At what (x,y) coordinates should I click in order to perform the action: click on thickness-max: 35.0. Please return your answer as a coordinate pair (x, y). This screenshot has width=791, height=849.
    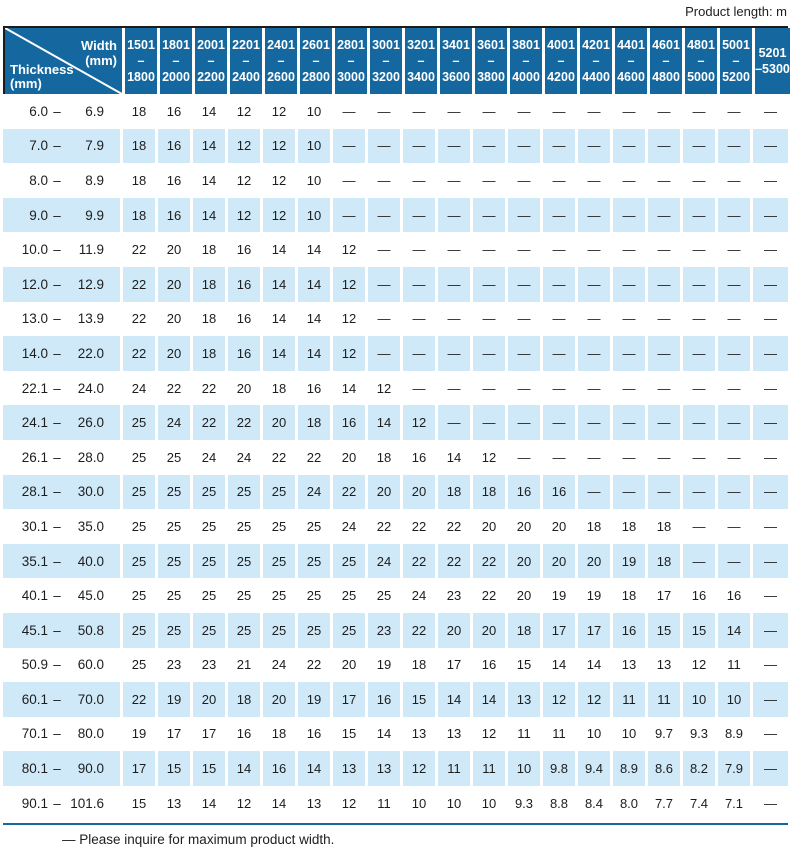
    Looking at the image, I should click on (90, 526).